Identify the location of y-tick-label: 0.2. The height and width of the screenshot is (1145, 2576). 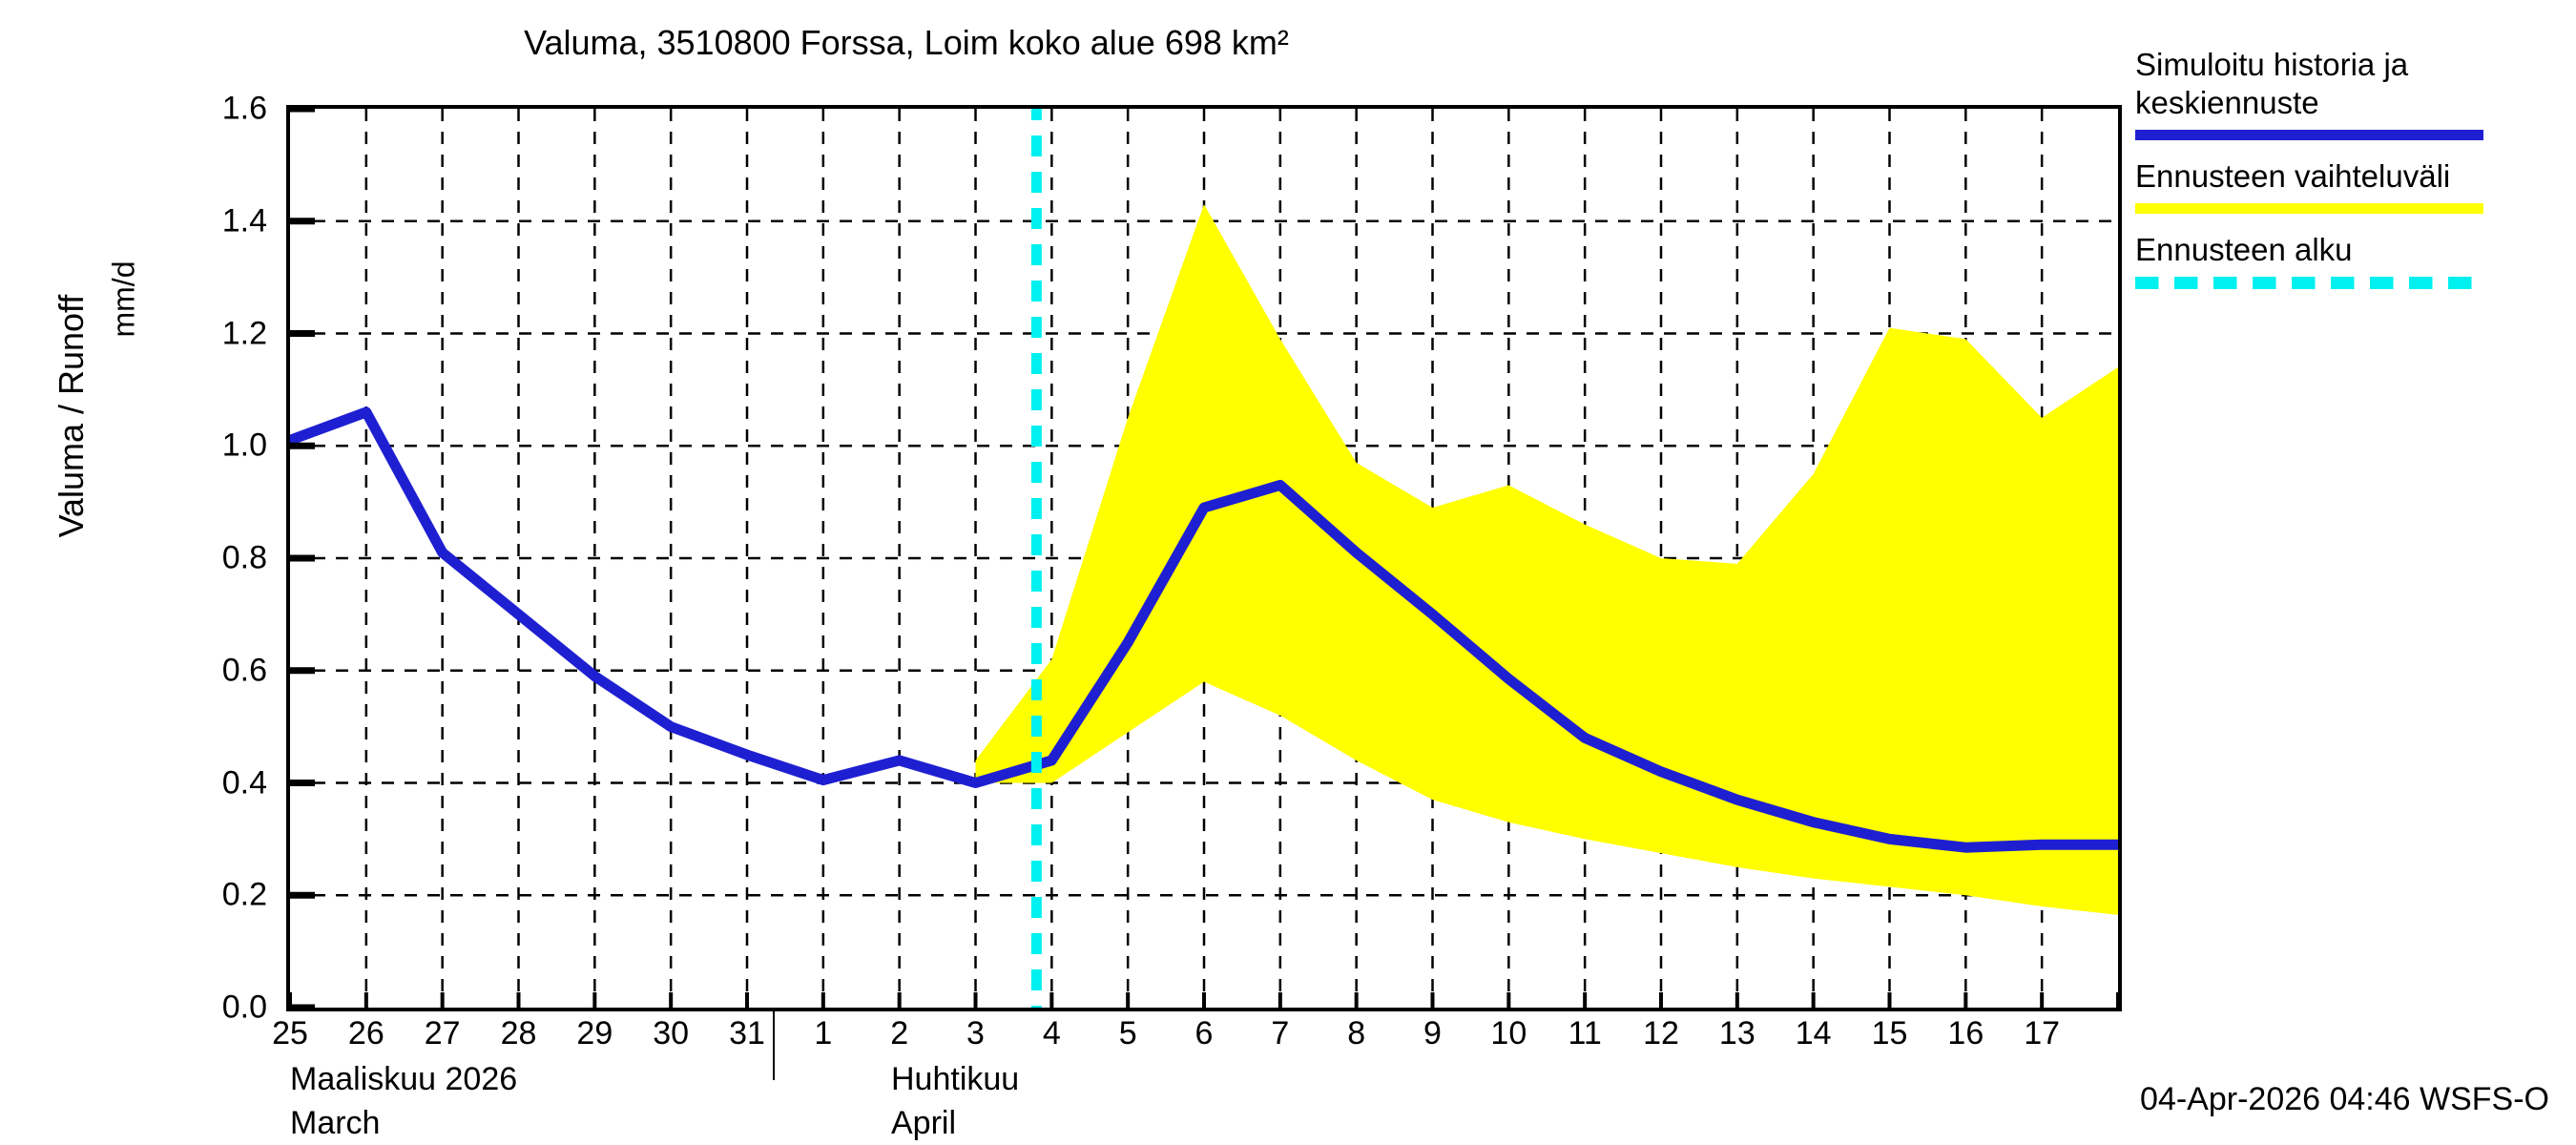
(244, 894).